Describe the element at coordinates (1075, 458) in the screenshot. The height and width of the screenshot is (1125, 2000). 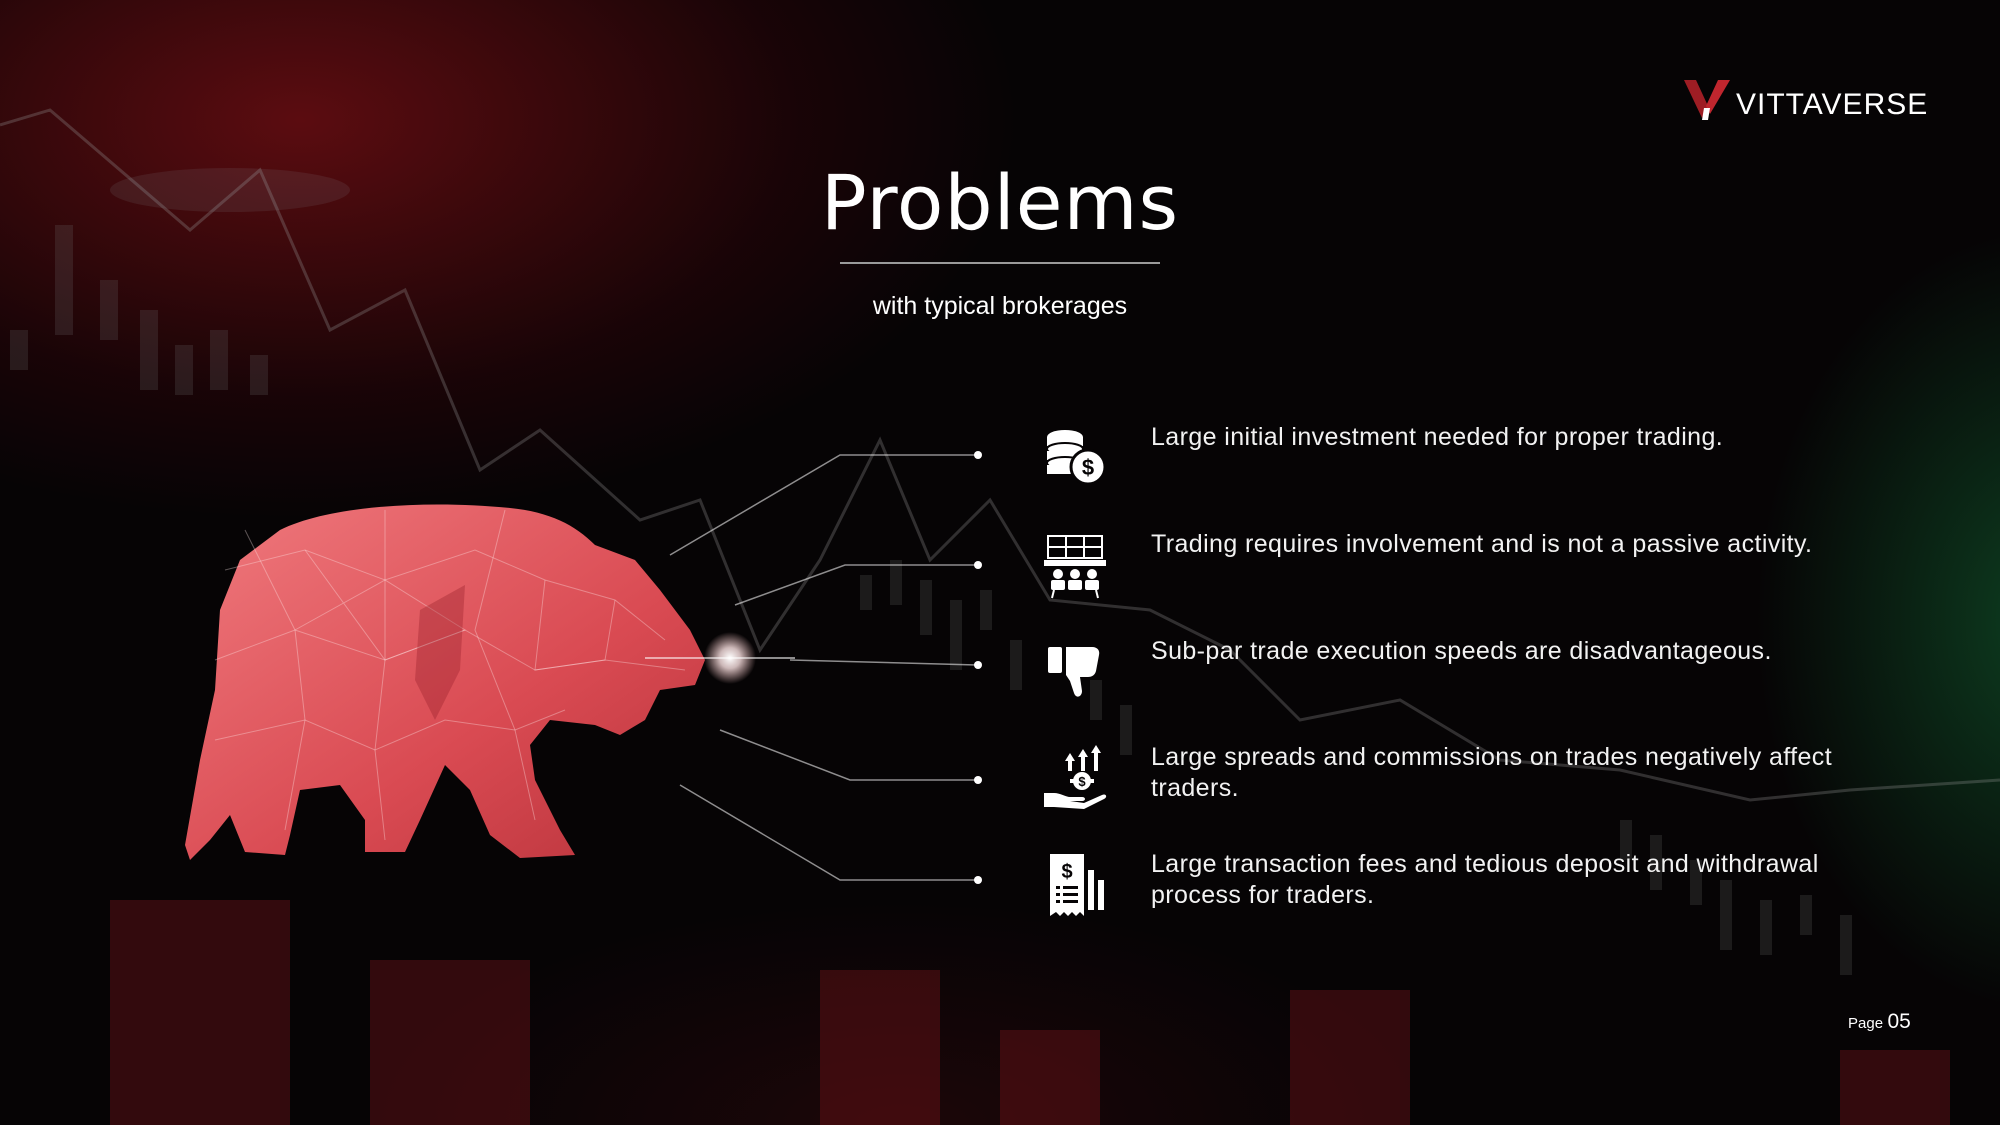
I see `coins-dollar-icon: $` at that location.